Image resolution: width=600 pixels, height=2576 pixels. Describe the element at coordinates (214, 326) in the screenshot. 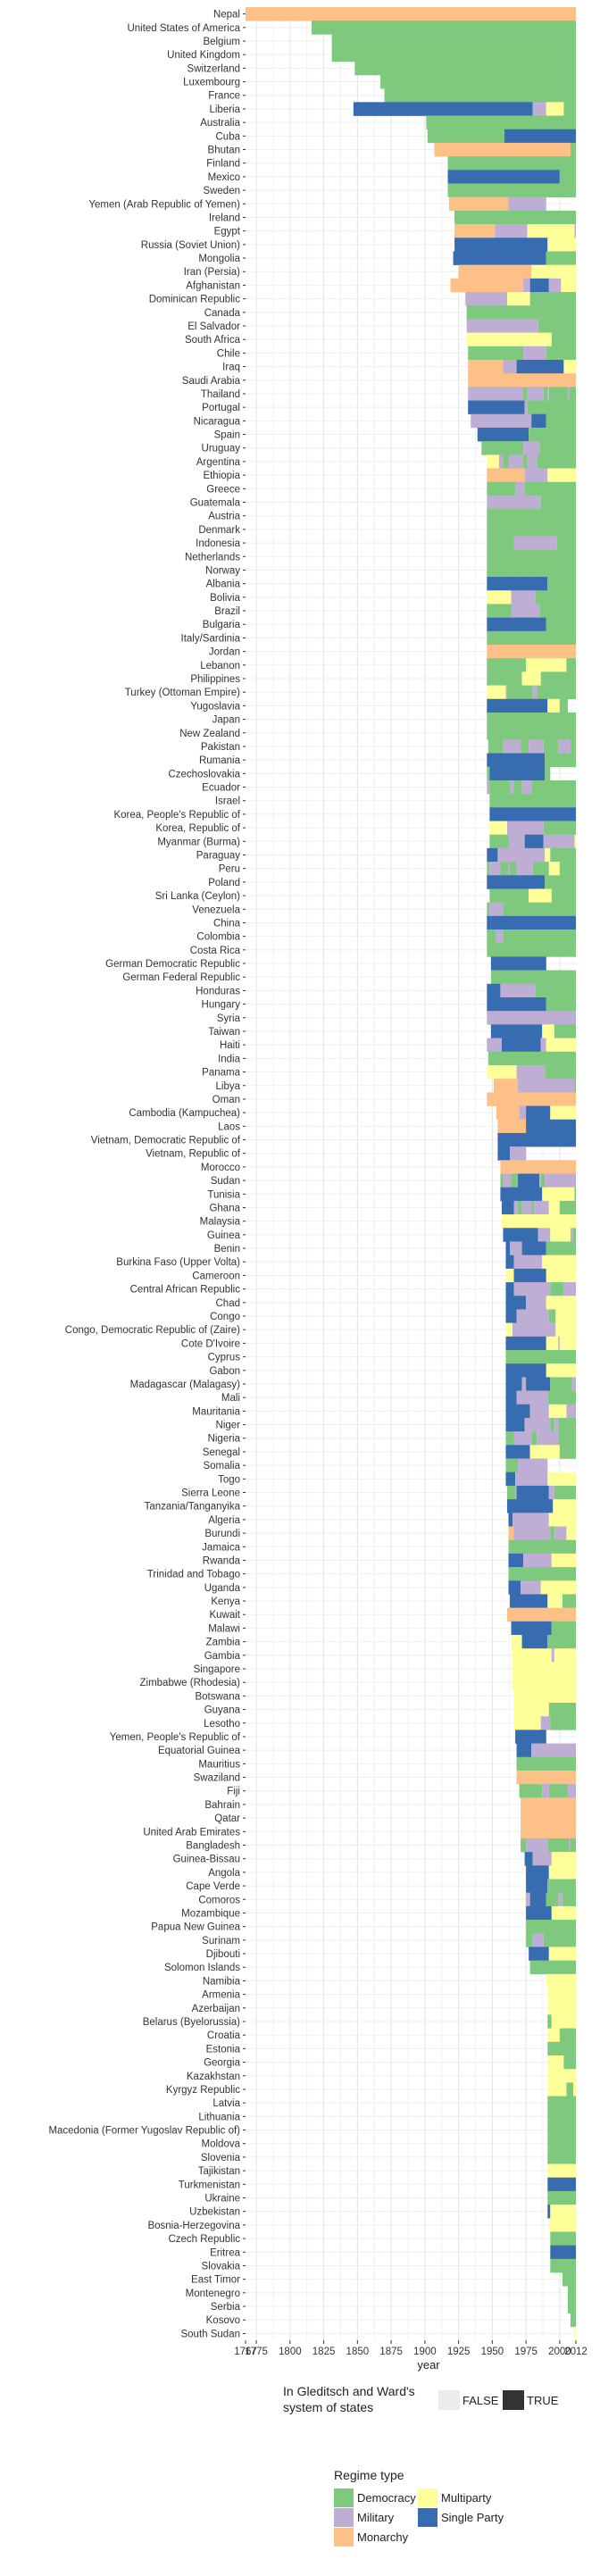

I see `y-tick-label: El Salvador` at that location.